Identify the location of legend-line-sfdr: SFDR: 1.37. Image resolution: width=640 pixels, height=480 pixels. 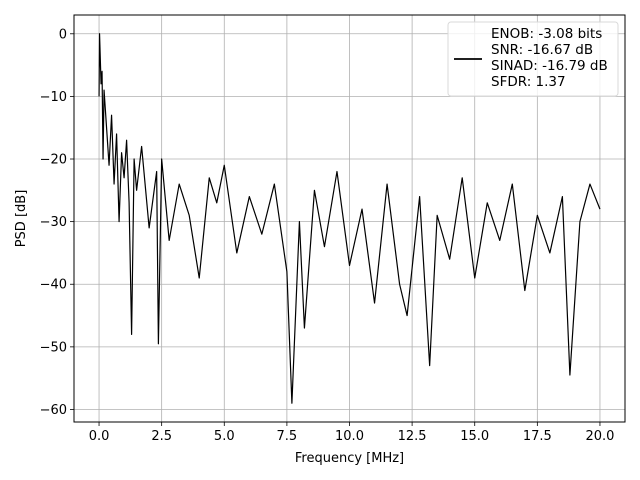
(528, 82).